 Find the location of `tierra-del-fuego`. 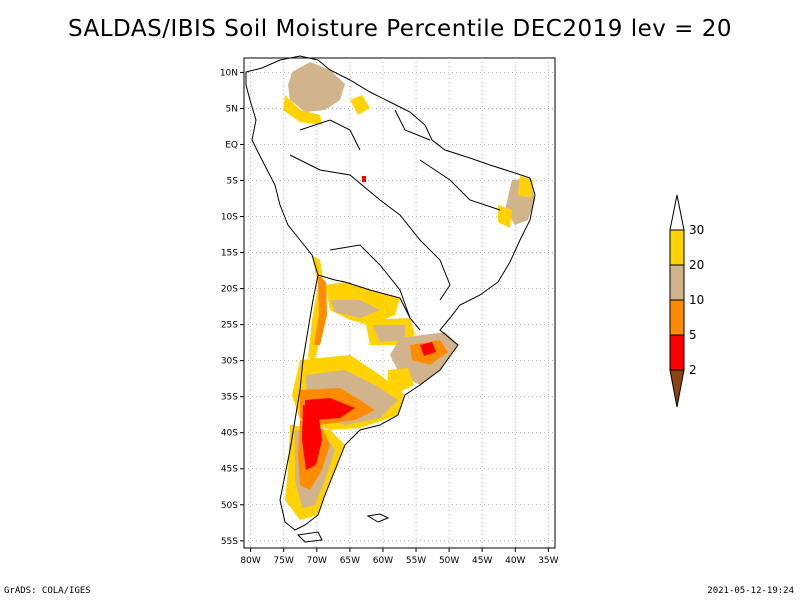

tierra-del-fuego is located at coordinates (309, 537).